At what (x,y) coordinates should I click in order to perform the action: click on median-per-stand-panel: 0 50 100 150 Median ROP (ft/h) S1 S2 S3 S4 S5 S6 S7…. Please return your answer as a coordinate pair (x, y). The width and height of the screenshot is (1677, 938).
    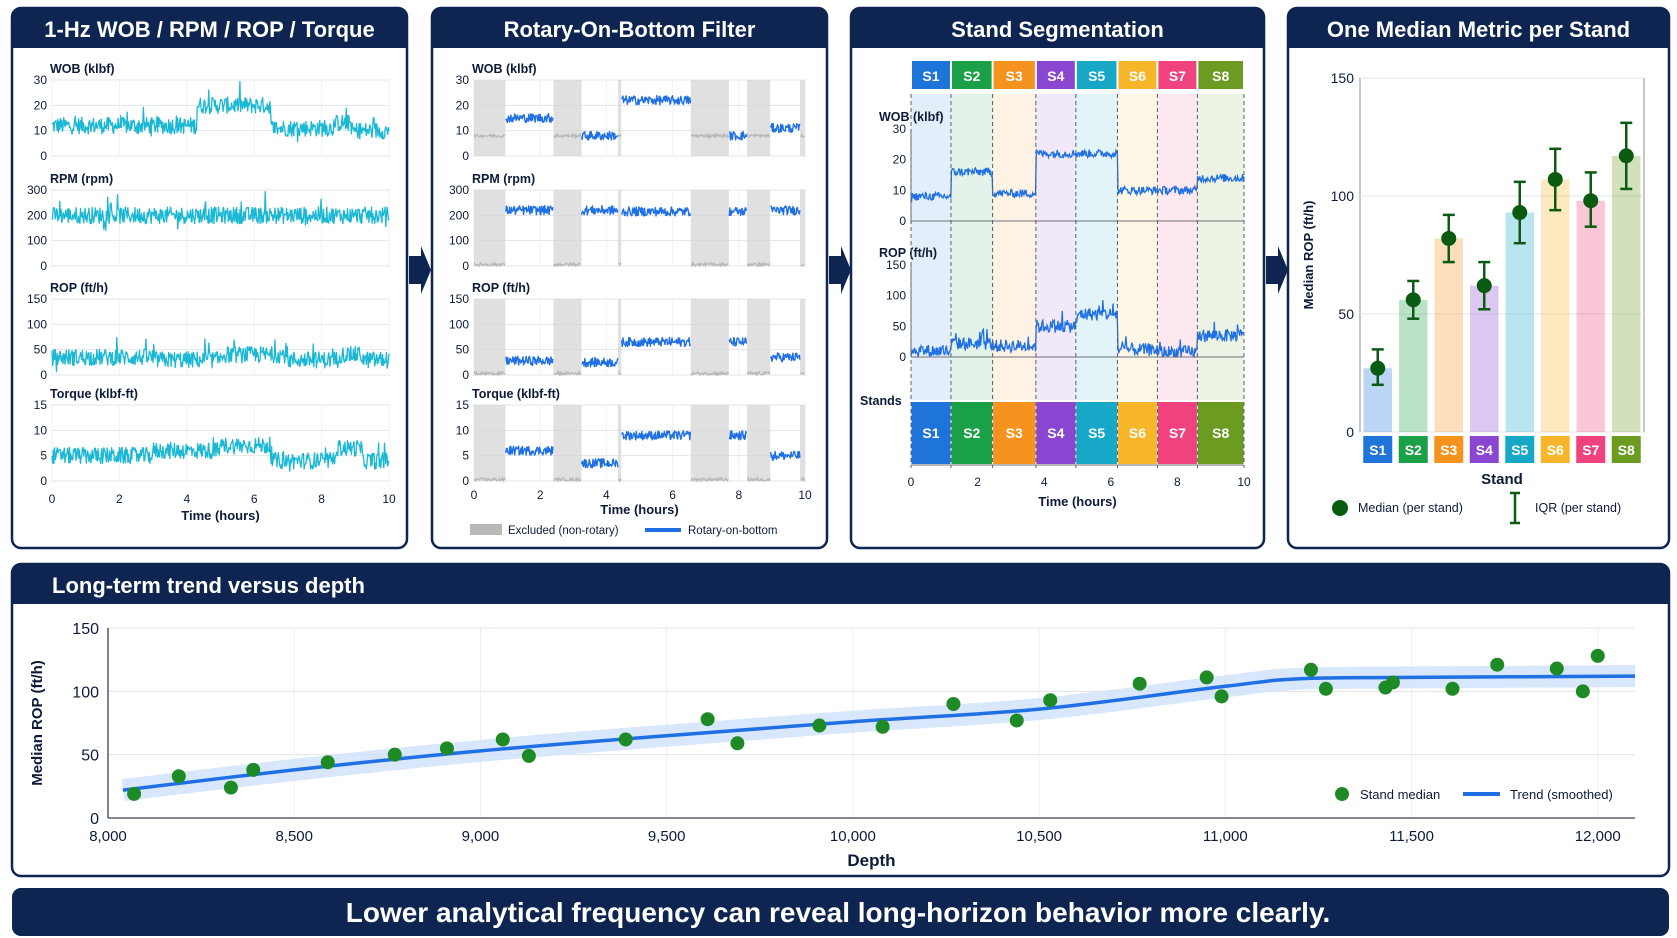
    Looking at the image, I should click on (1473, 297).